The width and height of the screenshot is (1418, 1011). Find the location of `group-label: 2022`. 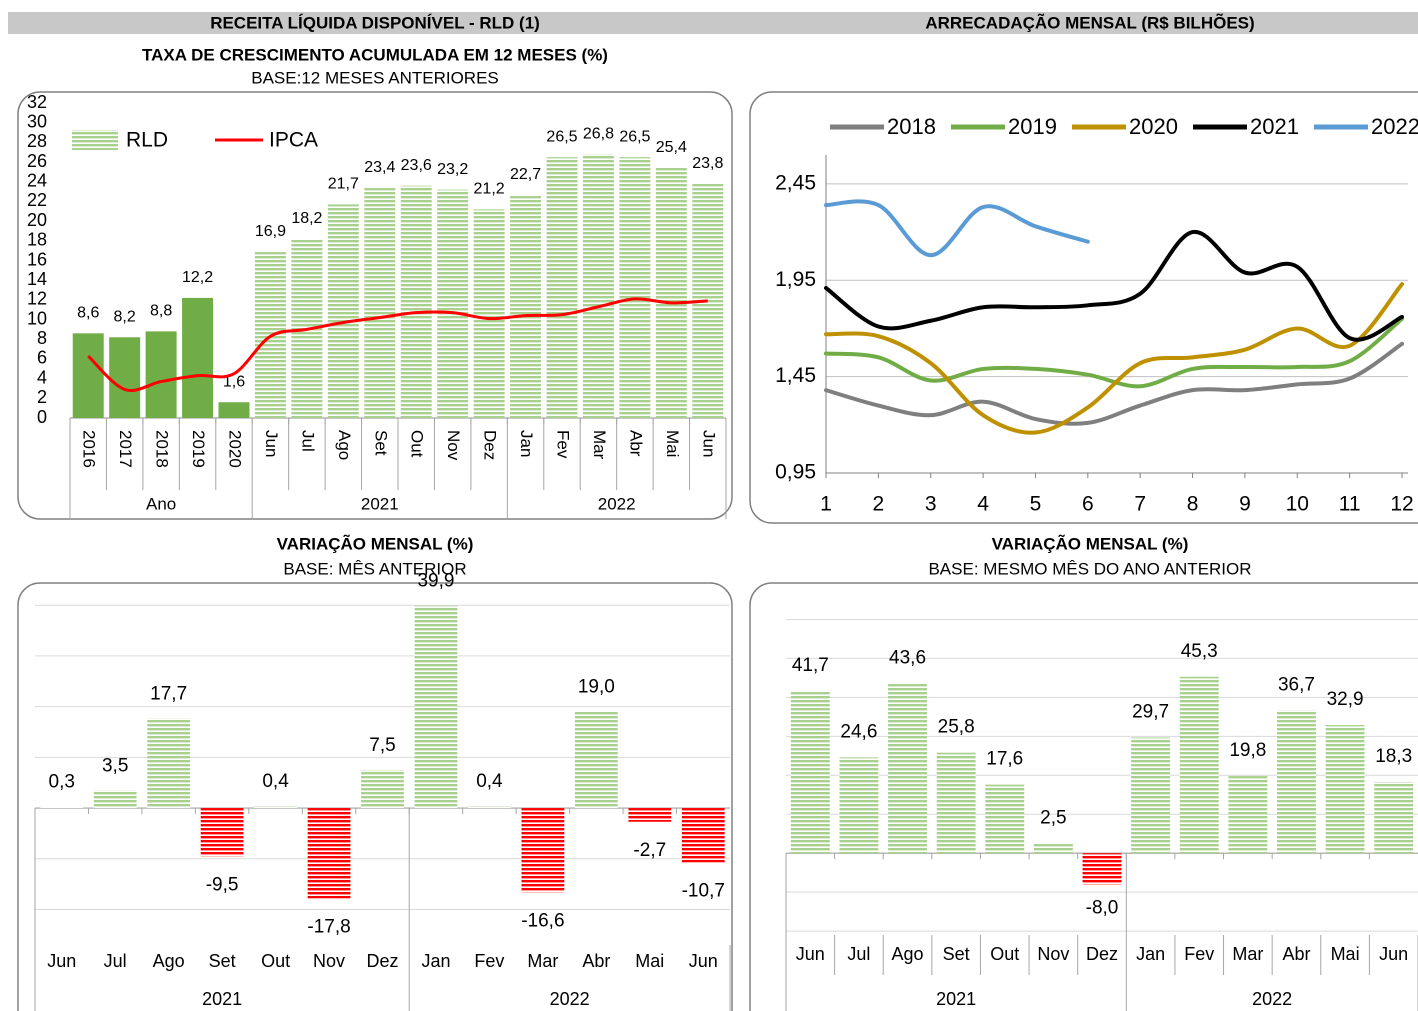

group-label: 2022 is located at coordinates (617, 503).